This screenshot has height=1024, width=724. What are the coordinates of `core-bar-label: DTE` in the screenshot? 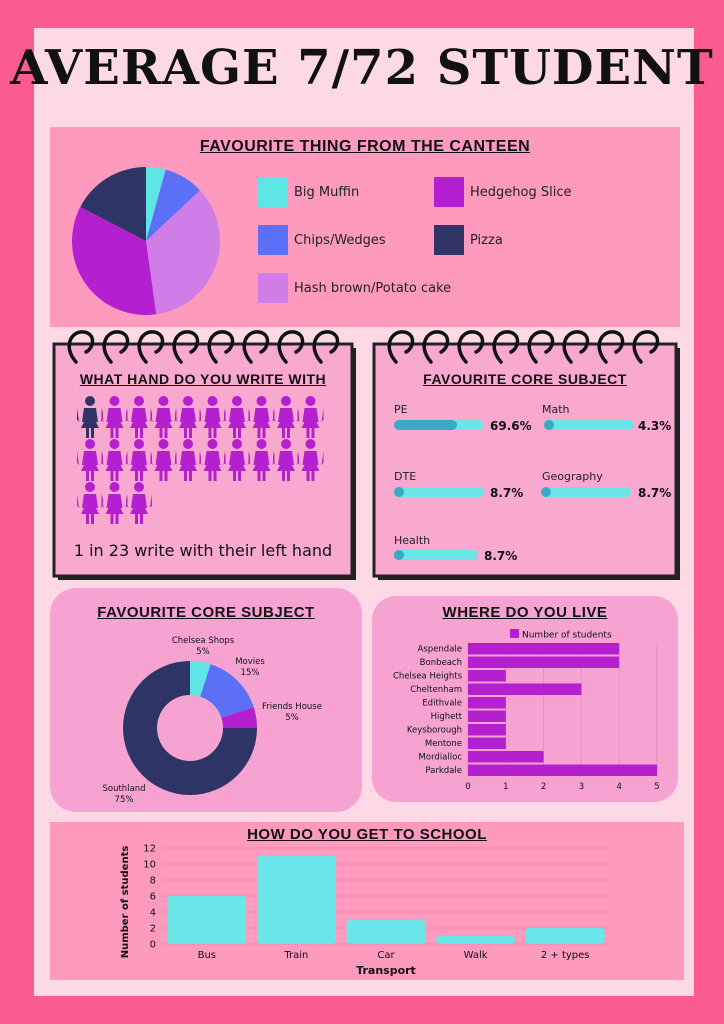 It's located at (405, 476).